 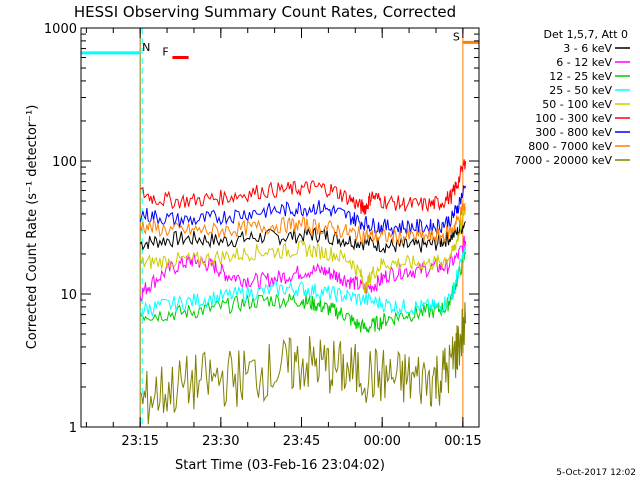 I want to click on legend-label: 12 - 25 keV, so click(x=580, y=76).